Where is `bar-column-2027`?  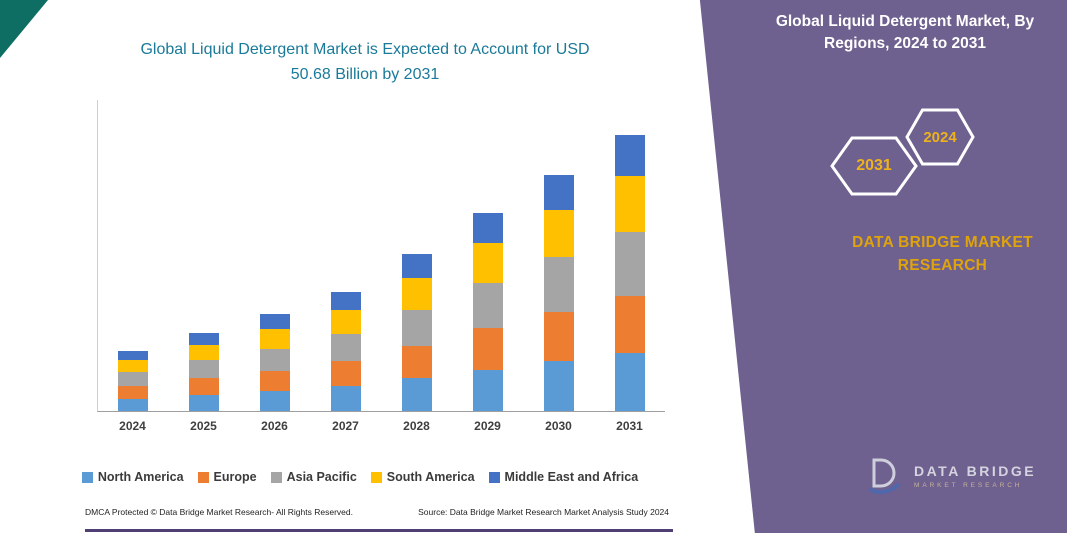
bar-column-2027 is located at coordinates (346, 351).